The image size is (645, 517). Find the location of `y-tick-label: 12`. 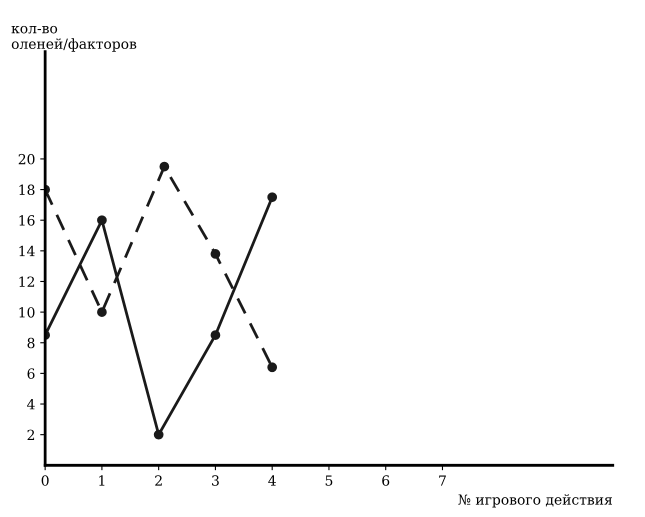

y-tick-label: 12 is located at coordinates (26, 281).